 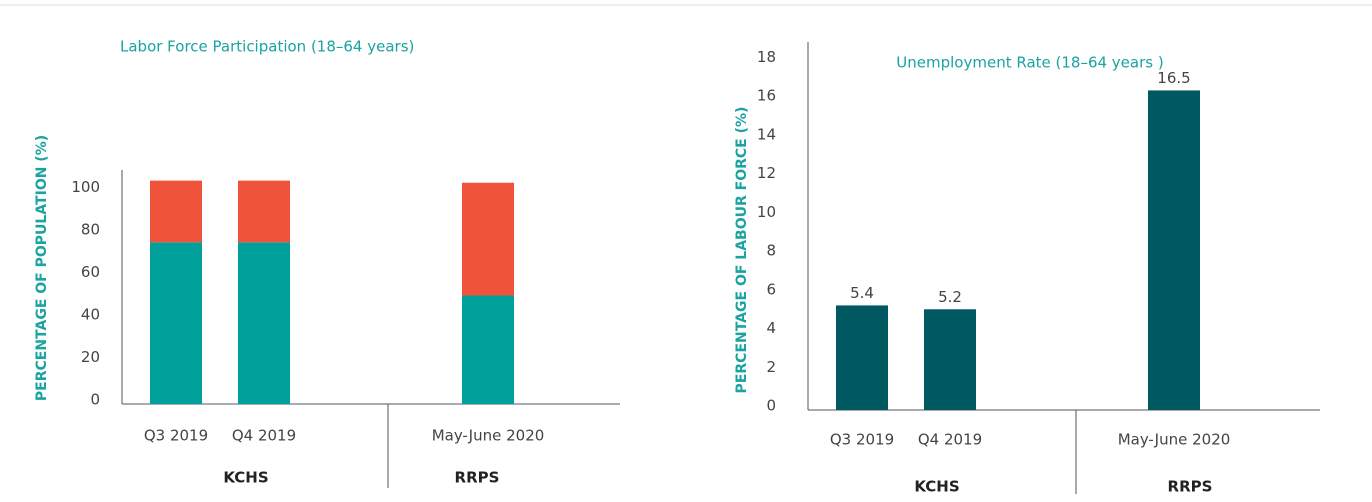 What do you see at coordinates (267, 47) in the screenshot?
I see `chart-title: Labor Force Participation (18–64 years)` at bounding box center [267, 47].